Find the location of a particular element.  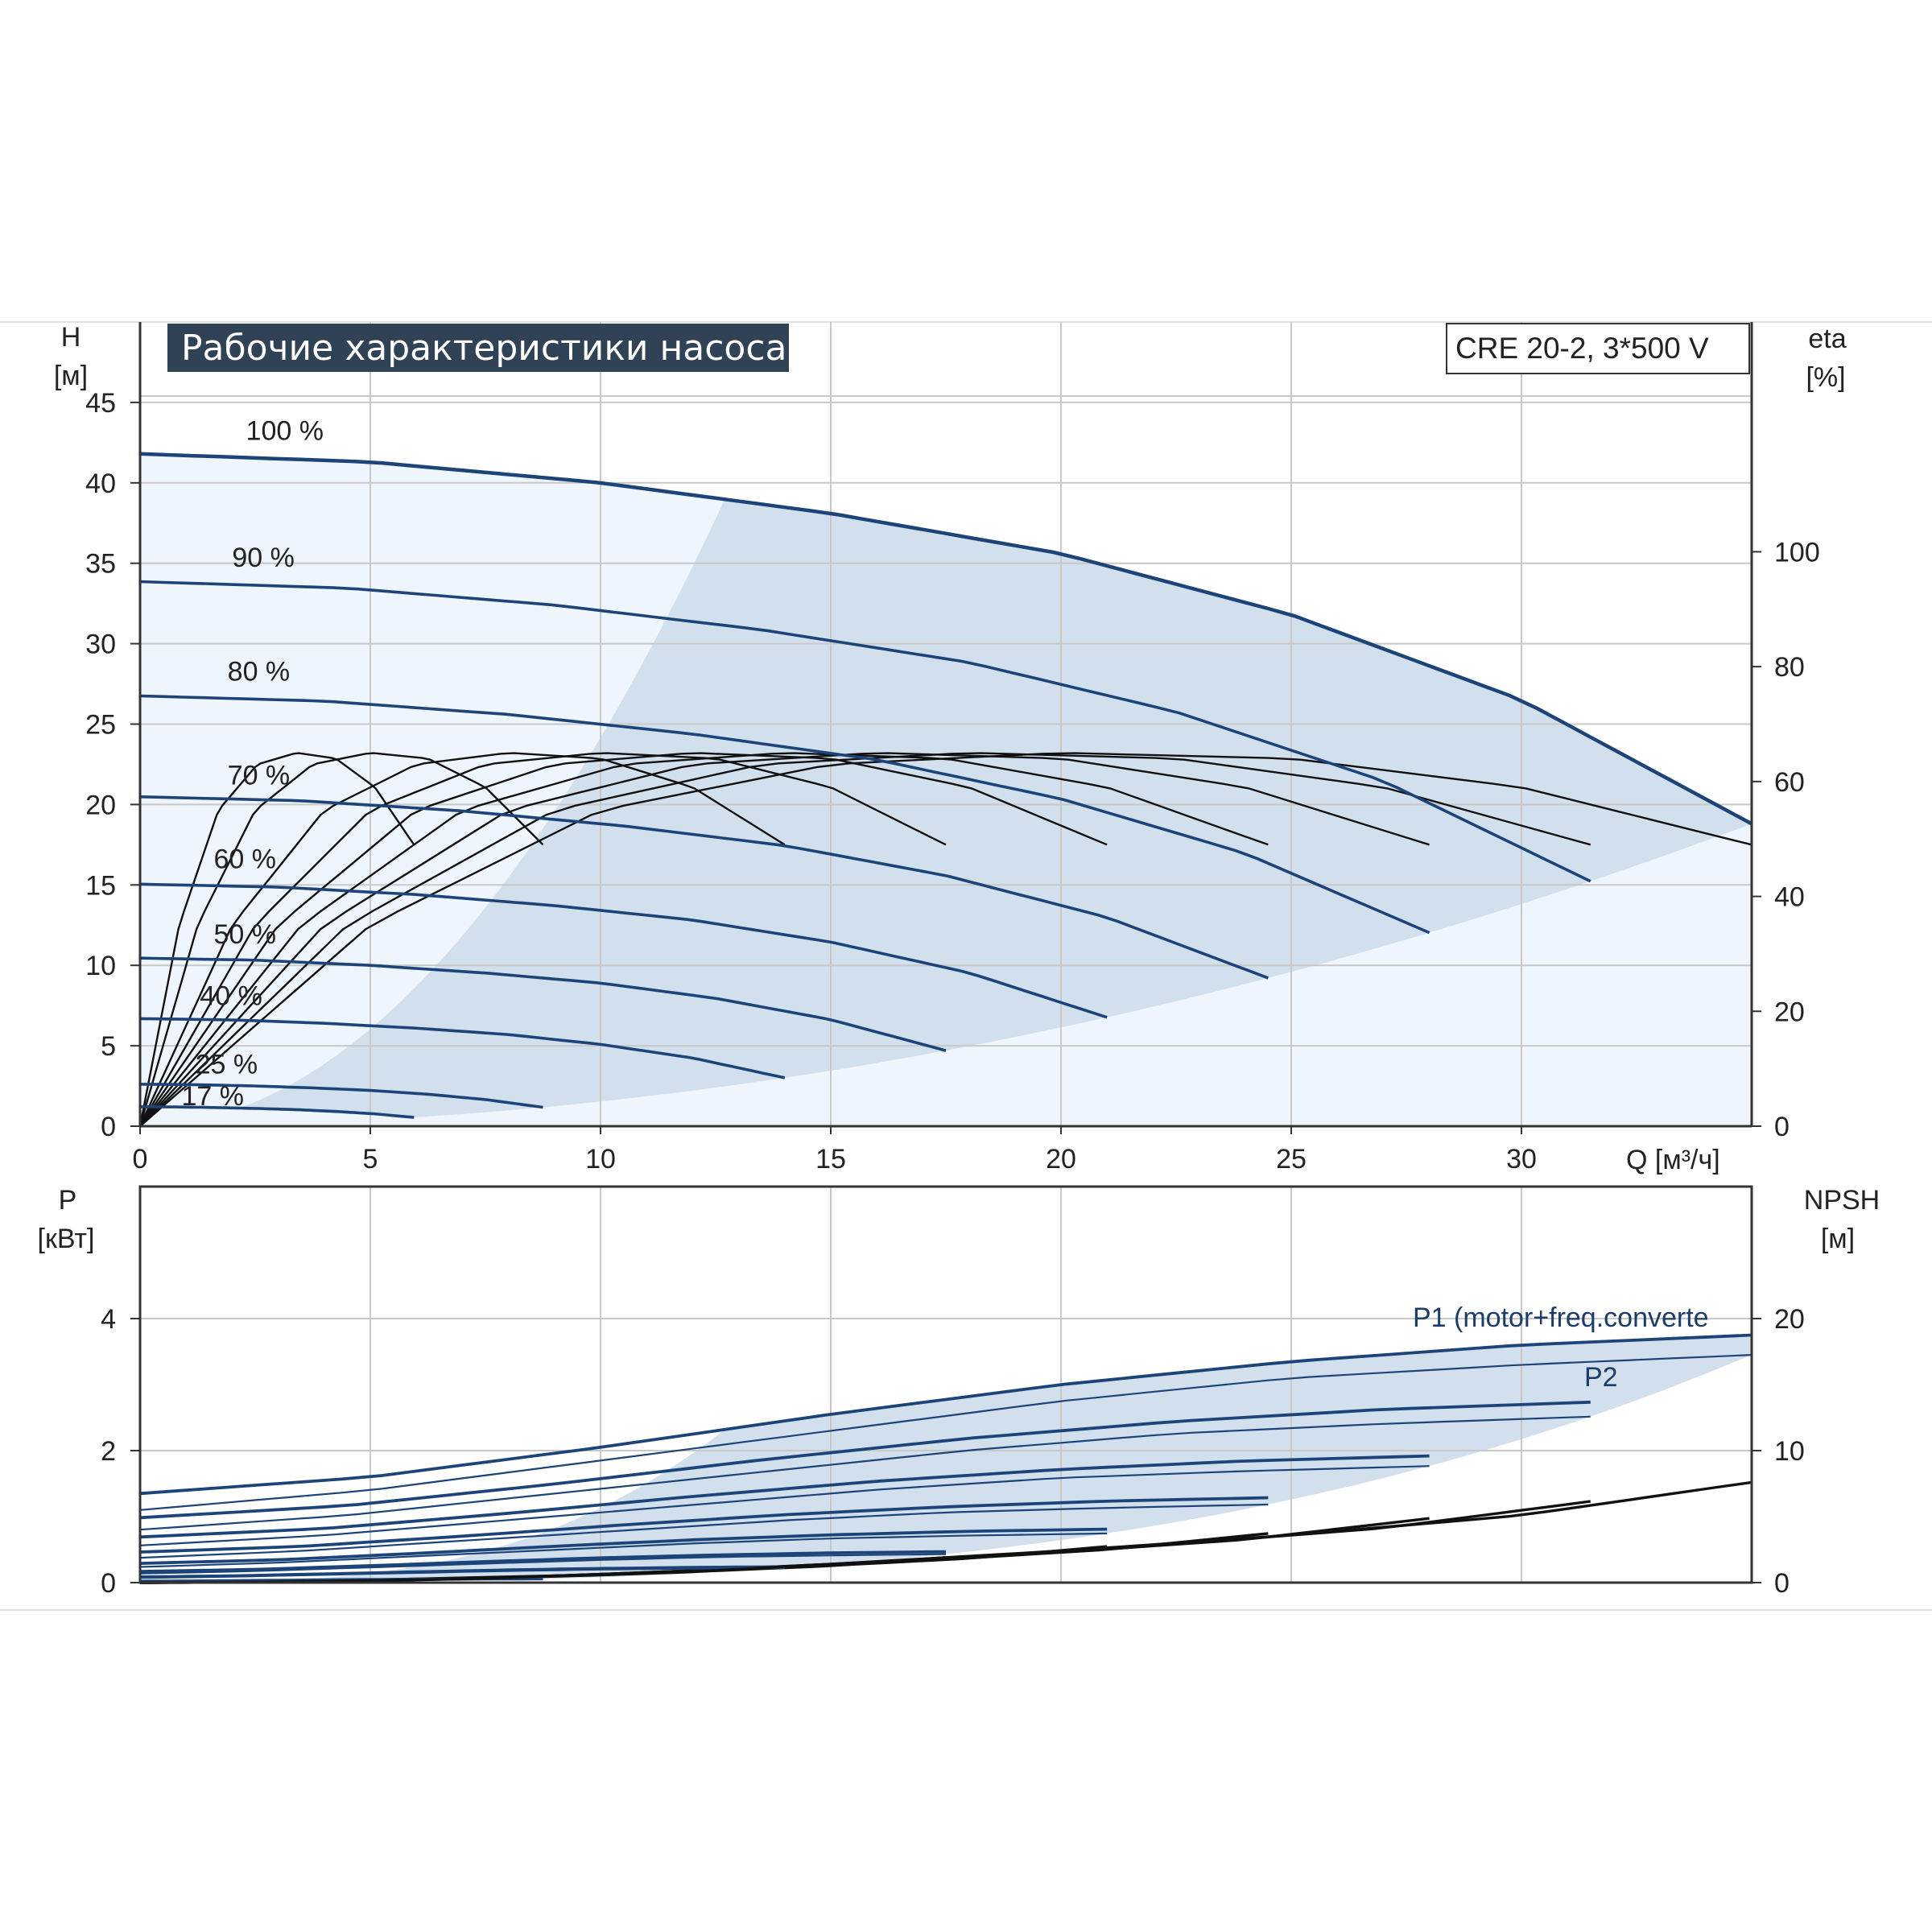

y2-axis-label-eta: eta is located at coordinates (1827, 339).